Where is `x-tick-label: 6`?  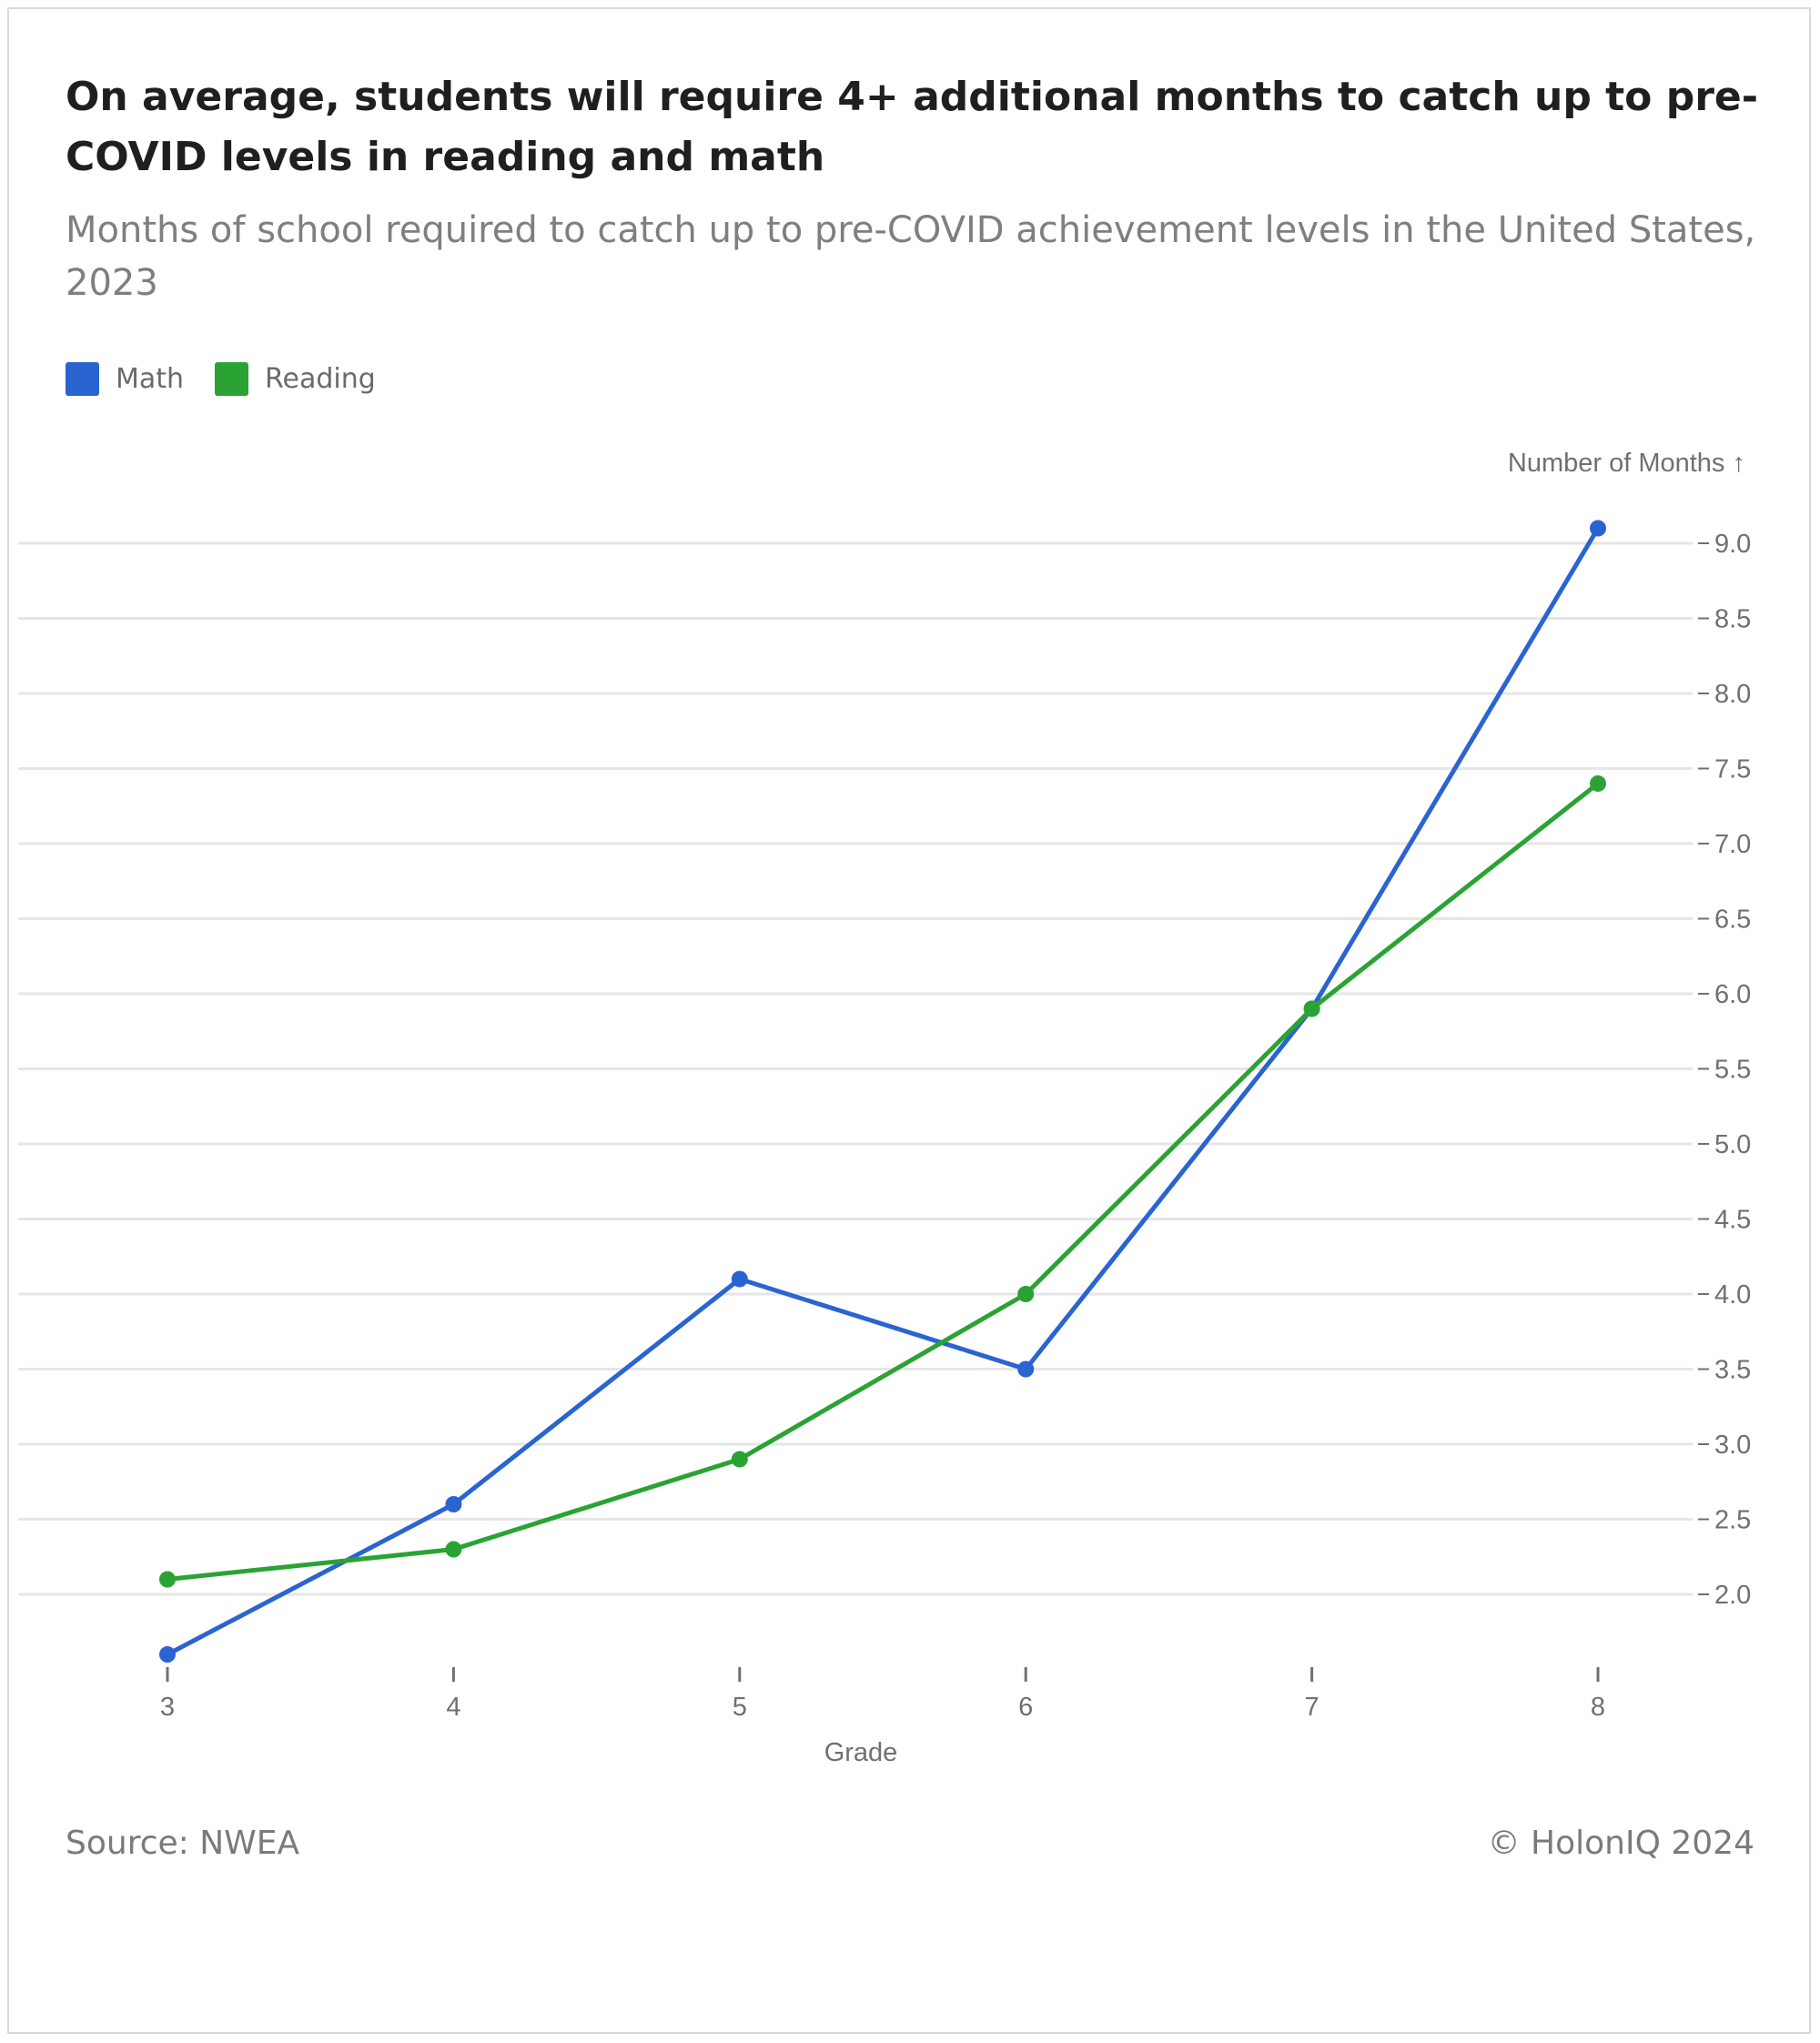 x-tick-label: 6 is located at coordinates (1025, 1707).